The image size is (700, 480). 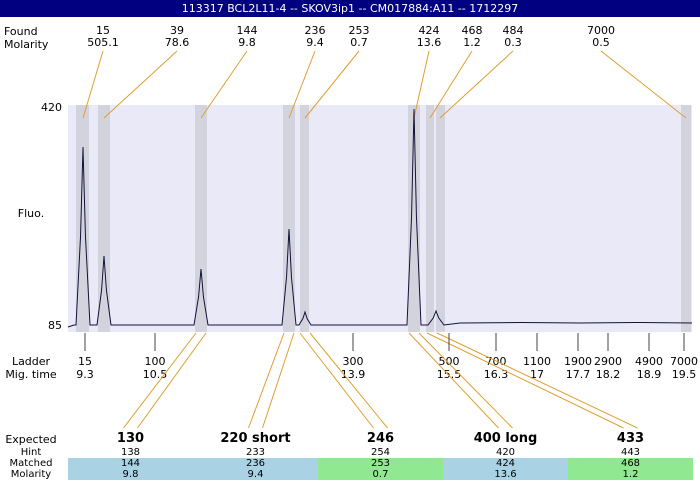 What do you see at coordinates (630, 463) in the screenshot?
I see `matched-cell: 468` at bounding box center [630, 463].